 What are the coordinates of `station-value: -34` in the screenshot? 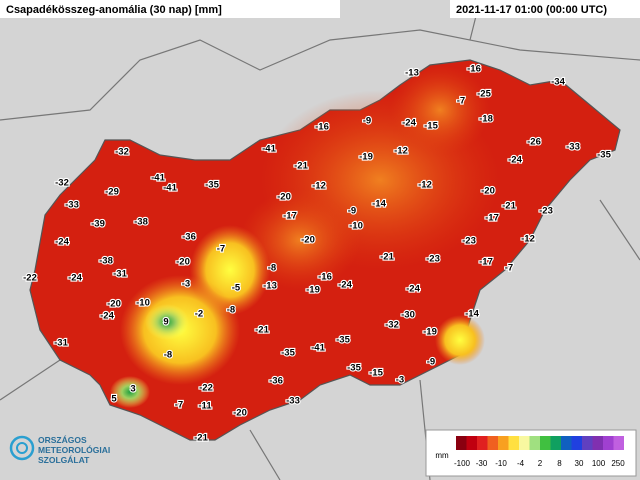 It's located at (558, 82).